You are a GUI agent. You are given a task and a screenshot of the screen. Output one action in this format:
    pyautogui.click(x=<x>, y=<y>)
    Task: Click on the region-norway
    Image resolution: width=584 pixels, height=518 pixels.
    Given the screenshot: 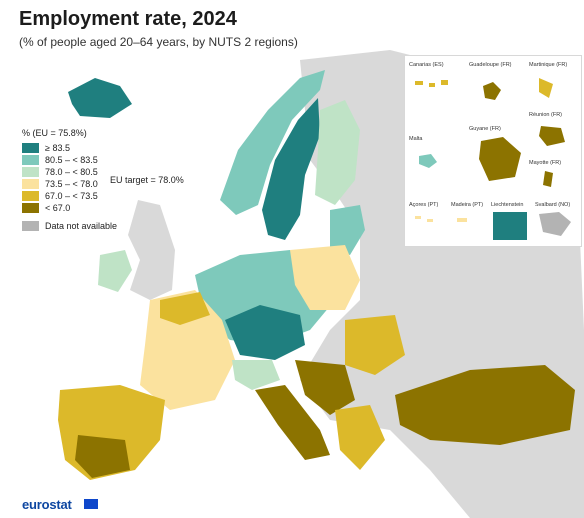 What is the action you would take?
    pyautogui.click(x=272, y=142)
    